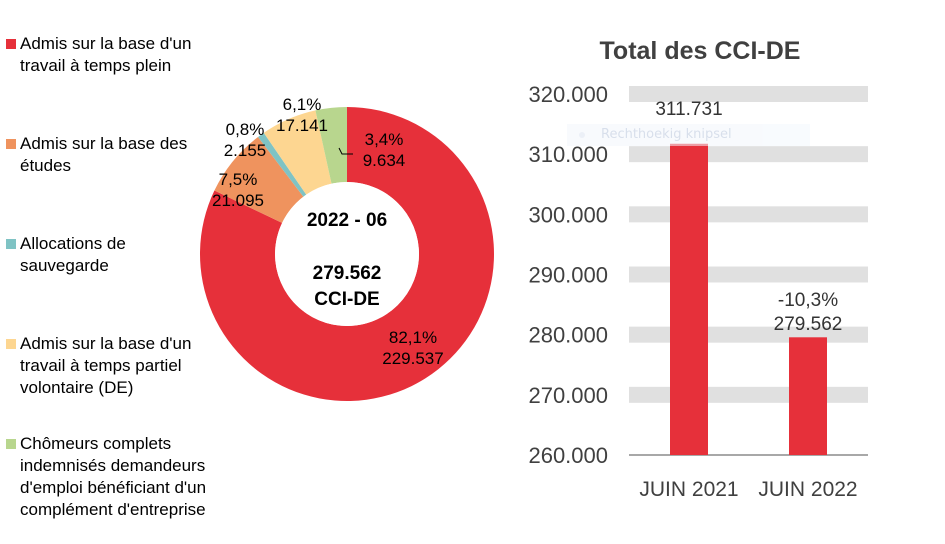 This screenshot has width=945, height=544. I want to click on bar-value-label: 279.562, so click(808, 324).